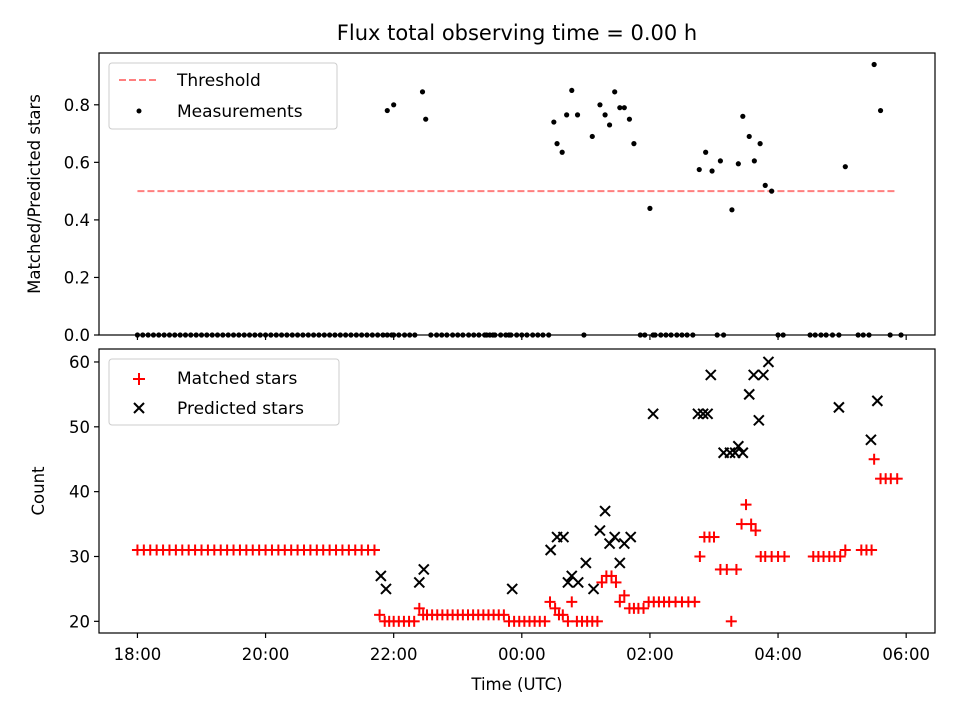 The width and height of the screenshot is (960, 720). I want to click on legend-matched-swatch, so click(139, 379).